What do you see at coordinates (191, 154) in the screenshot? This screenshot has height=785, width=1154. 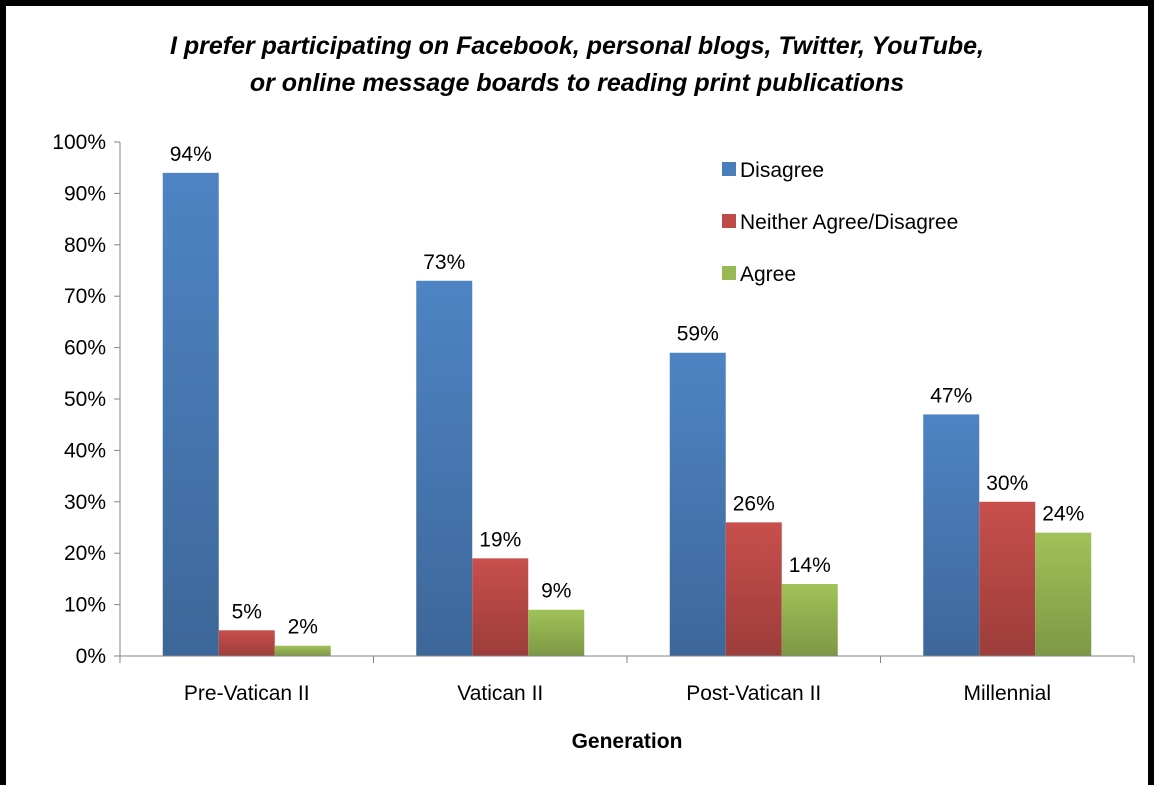 I see `data-label: 94%` at bounding box center [191, 154].